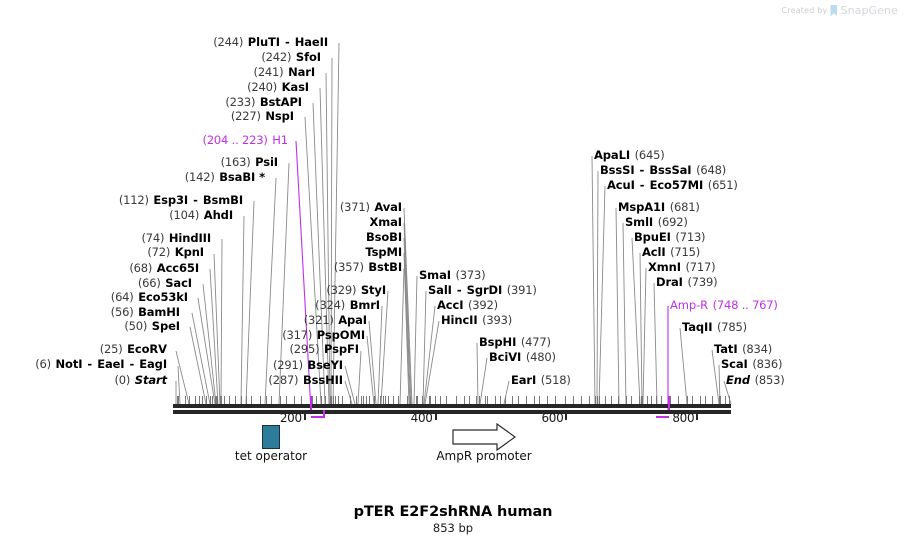  Describe the element at coordinates (149, 297) in the screenshot. I see `restriction-site-label: (64) Eco53kI` at that location.